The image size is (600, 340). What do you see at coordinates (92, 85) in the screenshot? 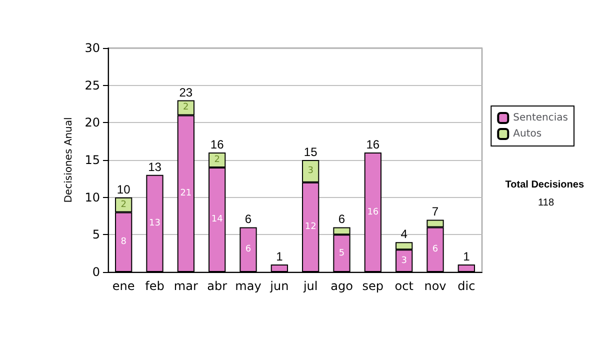
I see `y-tick-label: 25` at bounding box center [92, 85].